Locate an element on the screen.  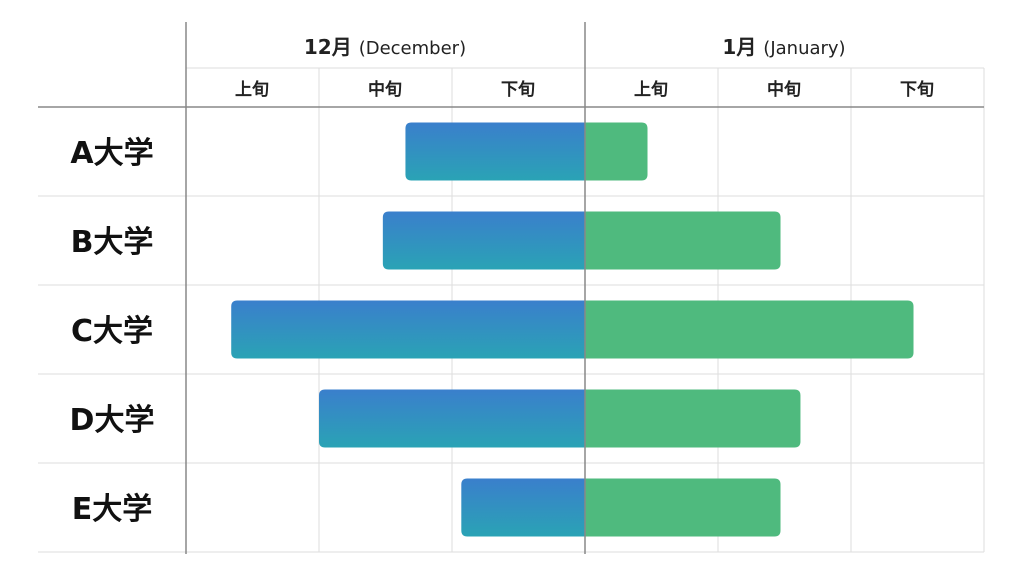
bar-A大学 is located at coordinates (526, 151).